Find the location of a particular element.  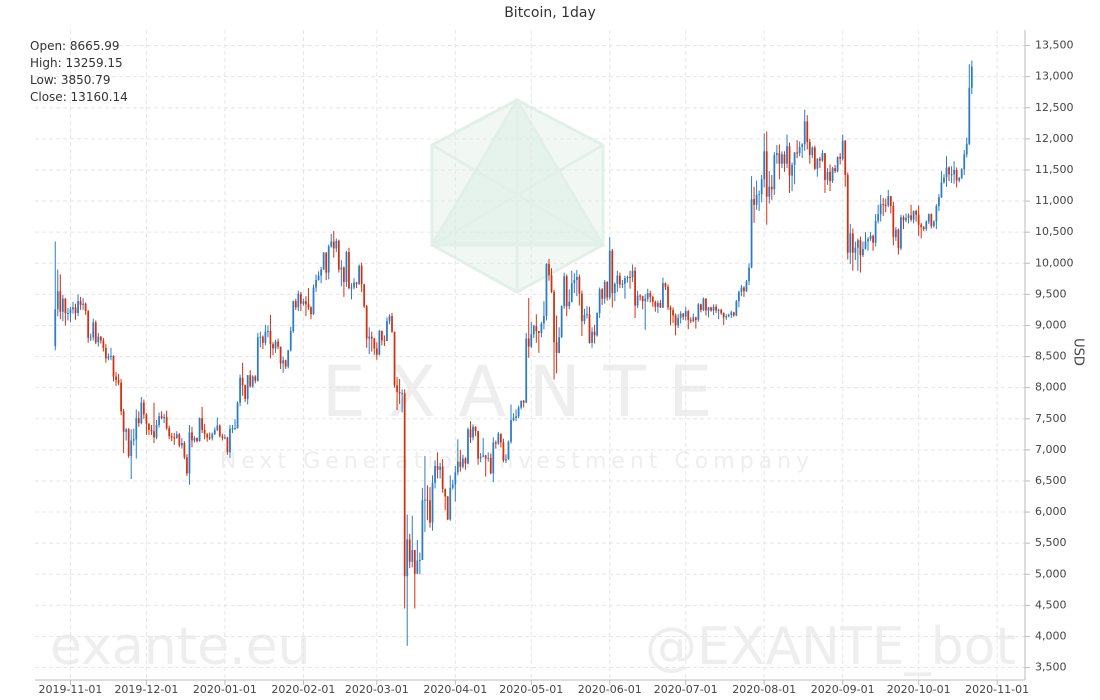

x-tick-label: 2020-04-01 is located at coordinates (455, 689).